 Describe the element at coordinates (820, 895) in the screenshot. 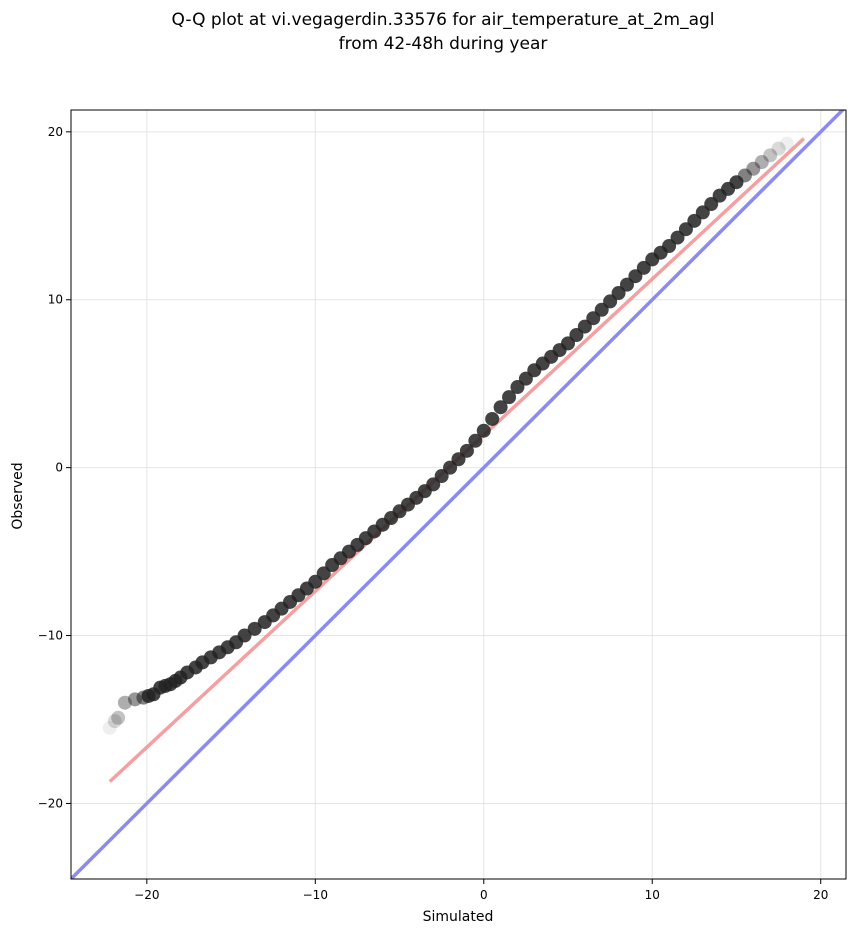

I see `x-tick-label: 20` at that location.